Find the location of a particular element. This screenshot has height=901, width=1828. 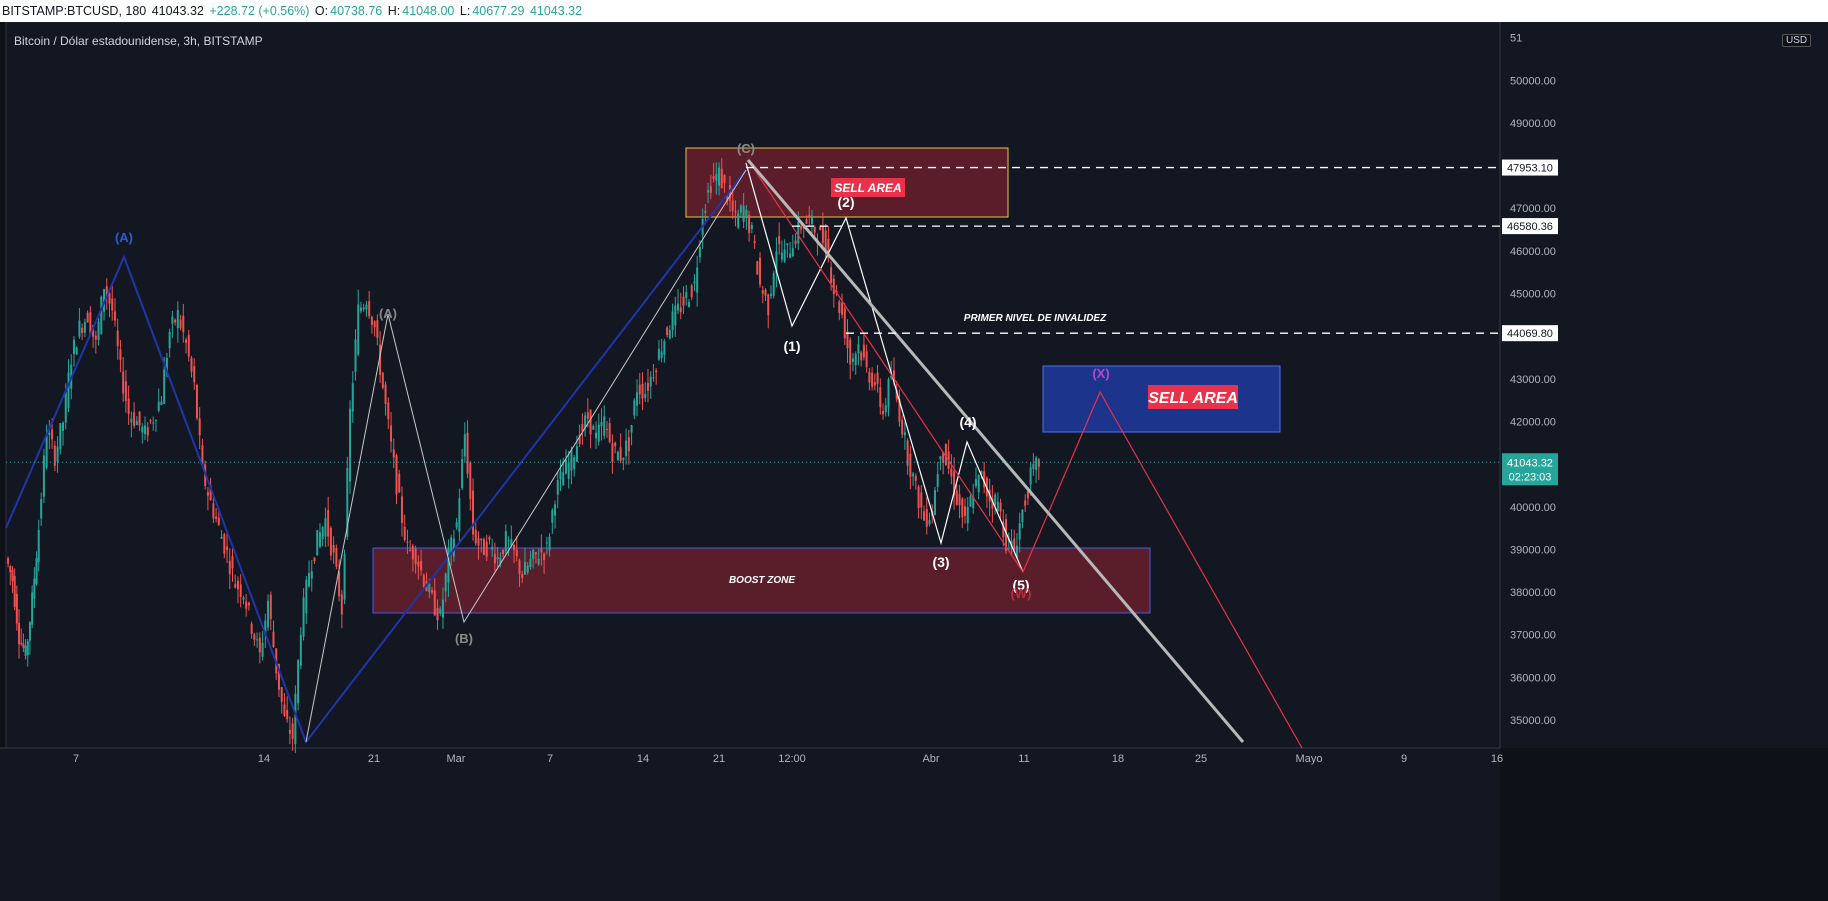

wave-label: (A) is located at coordinates (388, 313).